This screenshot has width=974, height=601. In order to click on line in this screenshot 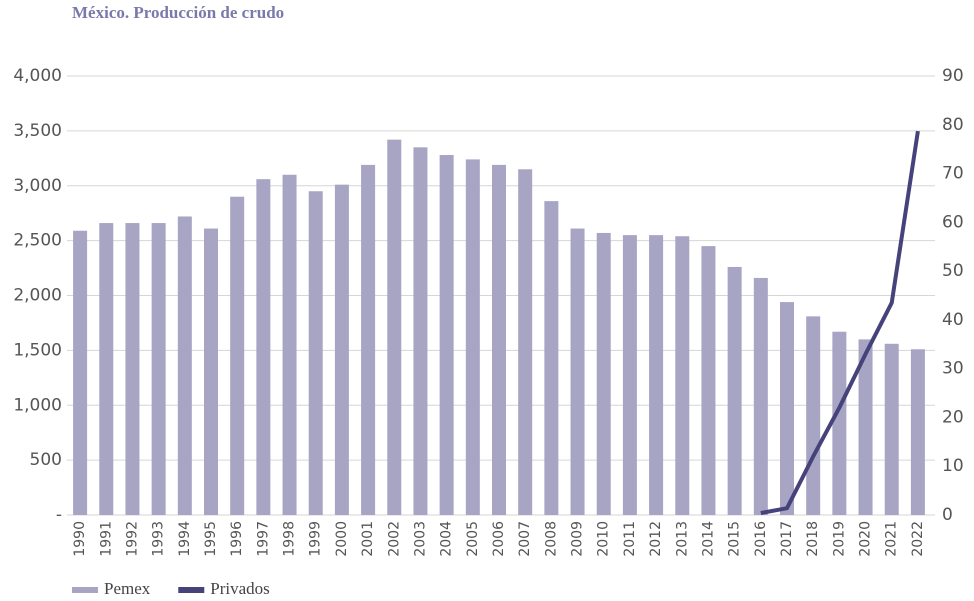, I will do `click(840, 323)`.